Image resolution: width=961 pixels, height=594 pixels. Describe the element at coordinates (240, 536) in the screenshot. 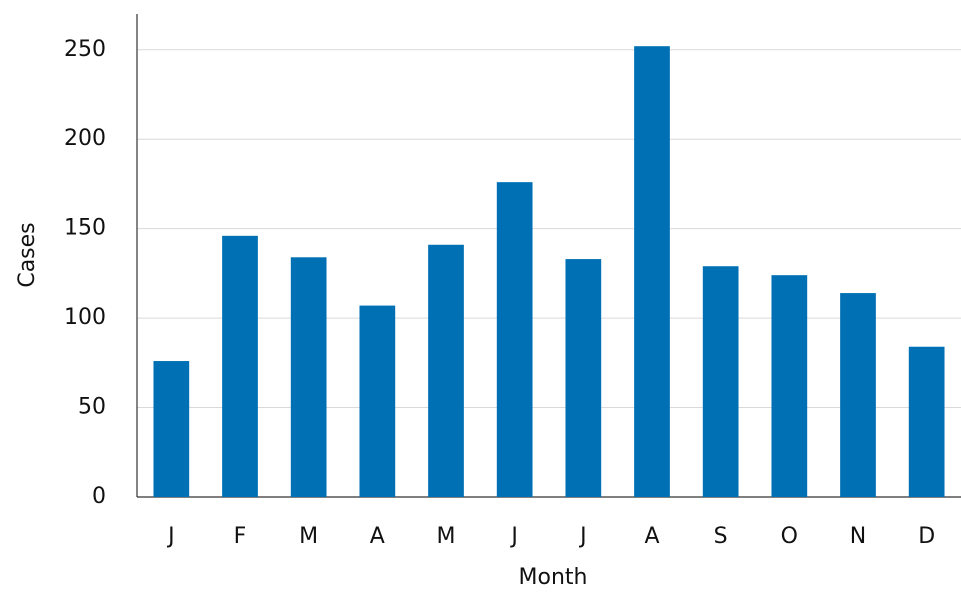

I see `x-tick-label: F` at that location.